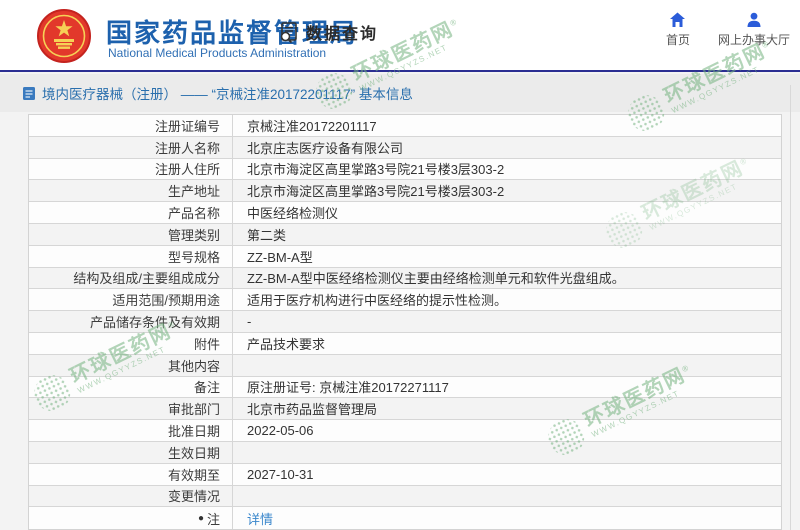 This screenshot has width=800, height=530. Describe the element at coordinates (232, 33) in the screenshot. I see `agency-title: 国家药品监督管理局` at that location.